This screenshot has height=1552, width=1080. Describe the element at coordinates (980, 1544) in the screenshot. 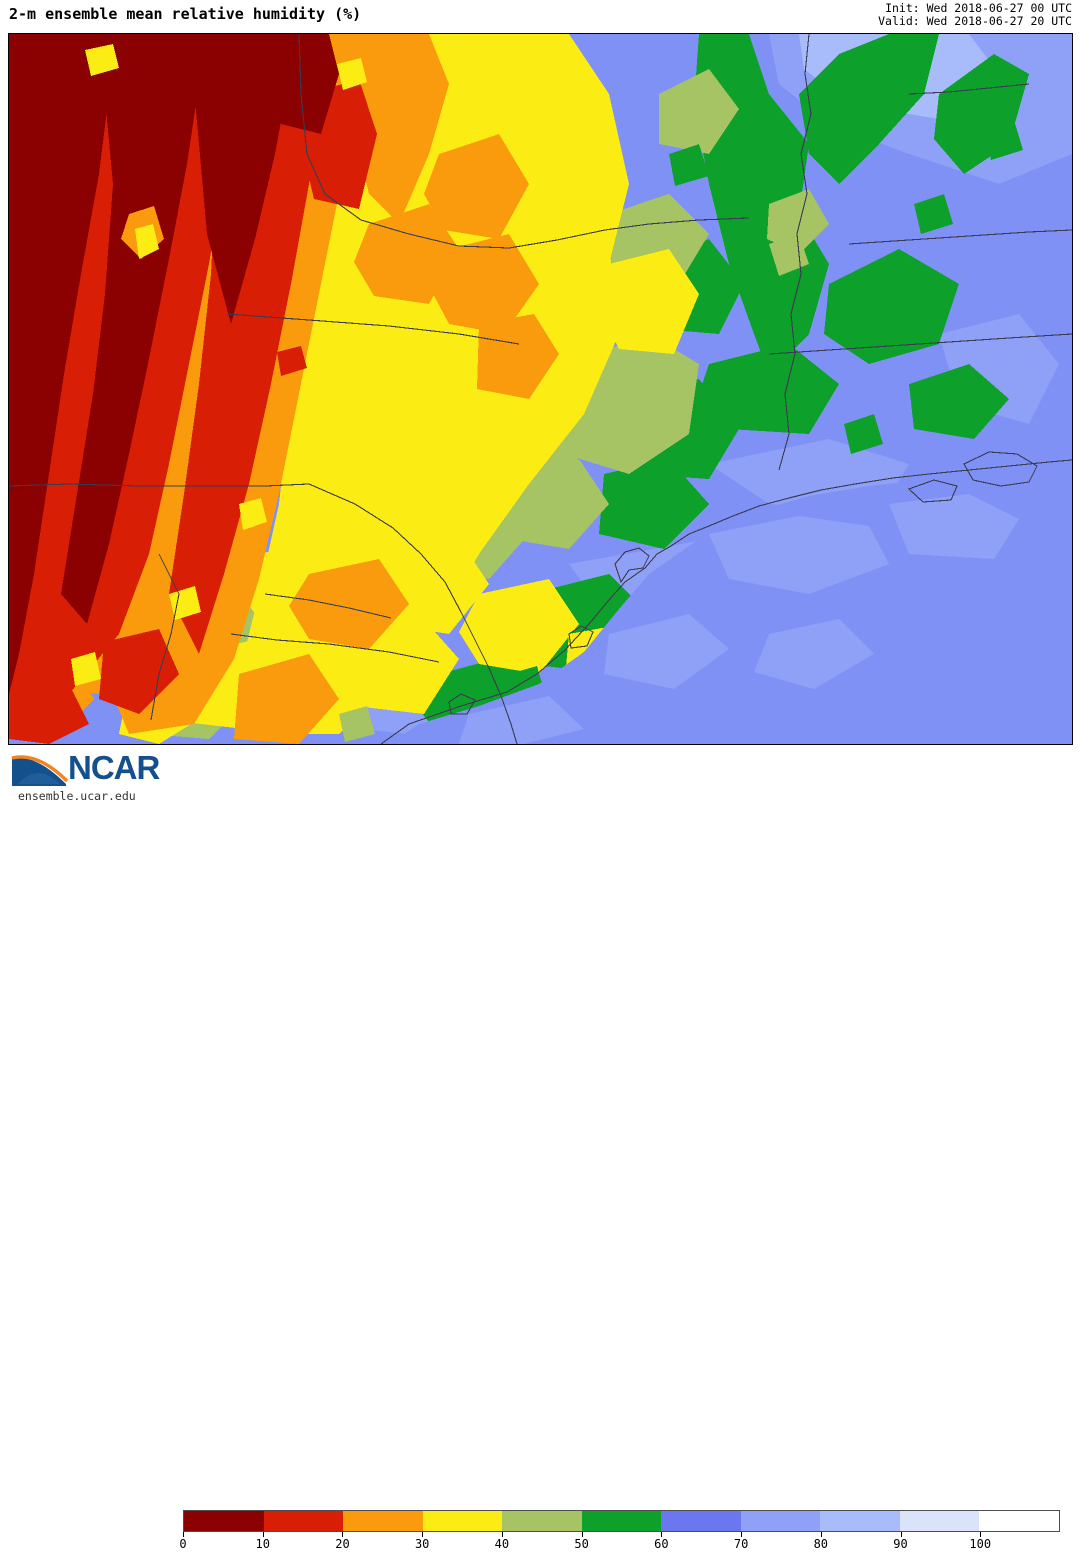

I see `colorbar-tick-label: 100` at that location.